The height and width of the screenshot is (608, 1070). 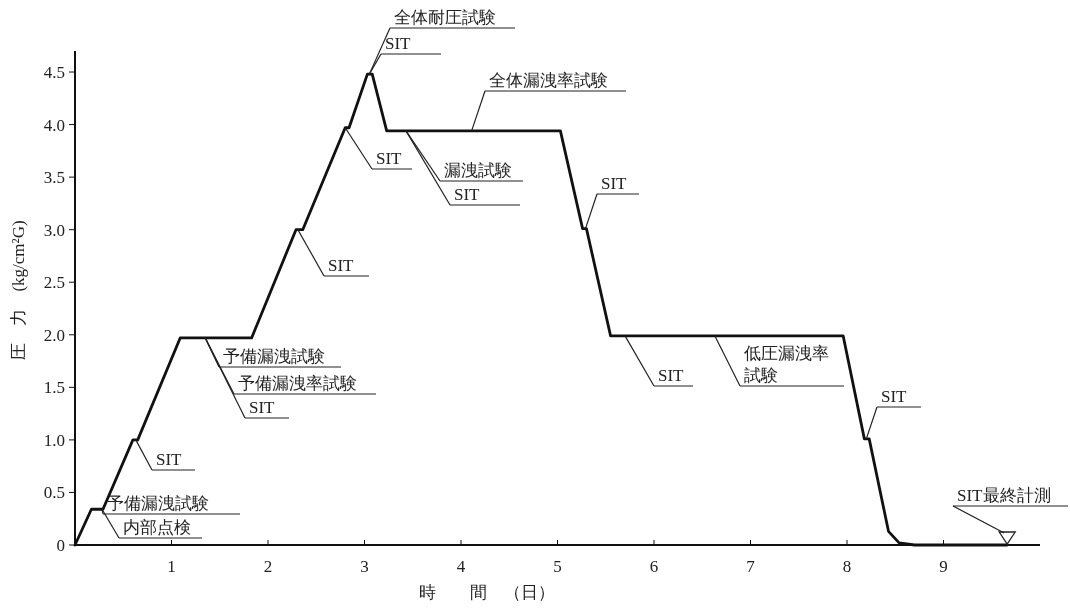 I want to click on y-tick-label: 1.0, so click(x=54, y=440).